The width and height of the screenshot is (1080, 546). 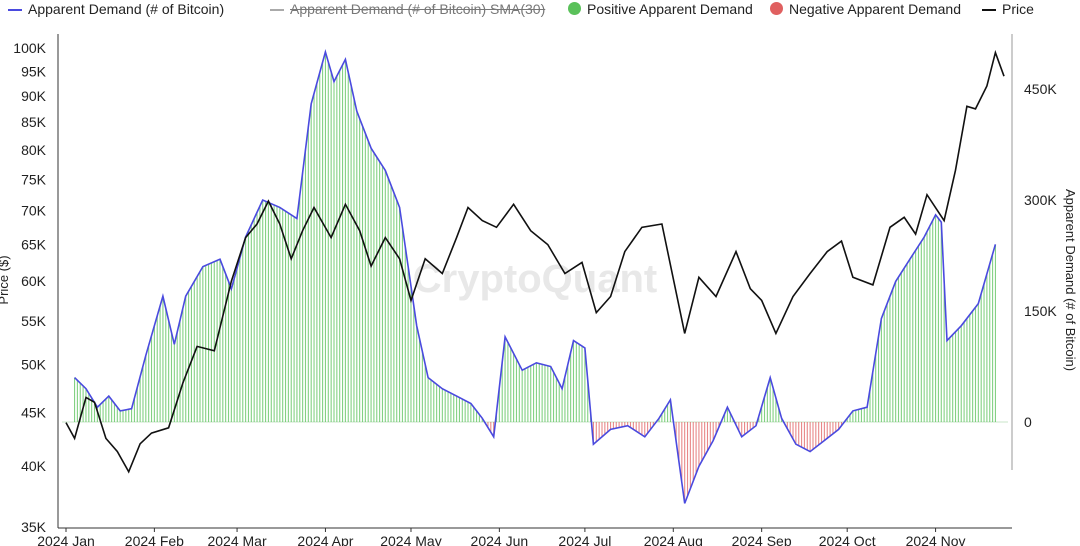 What do you see at coordinates (277, 10) in the screenshot?
I see `legend-swatch-apparent-demand-sma` at bounding box center [277, 10].